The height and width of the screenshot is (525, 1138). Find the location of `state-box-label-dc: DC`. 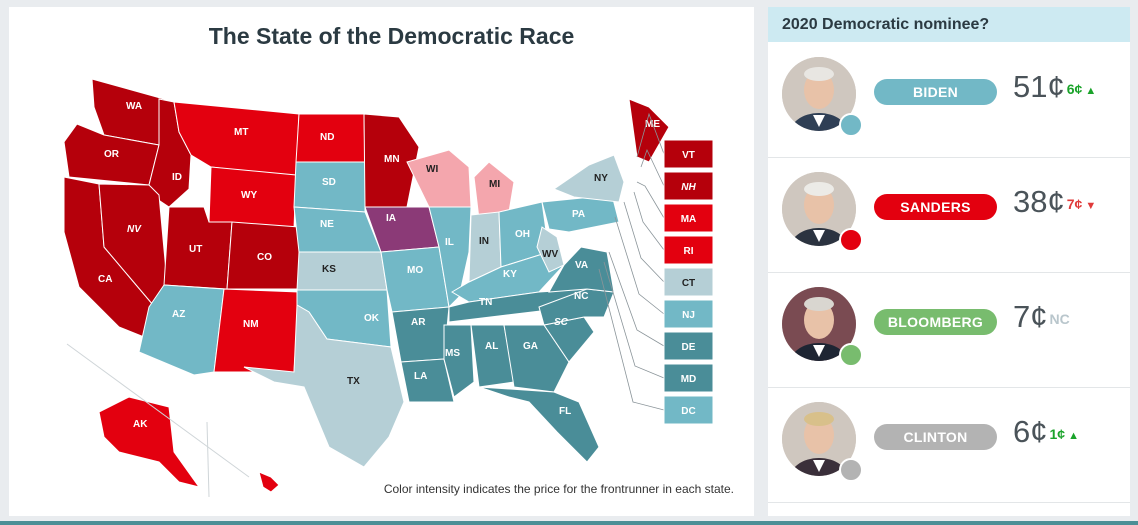

state-box-label-dc: DC is located at coordinates (688, 411).